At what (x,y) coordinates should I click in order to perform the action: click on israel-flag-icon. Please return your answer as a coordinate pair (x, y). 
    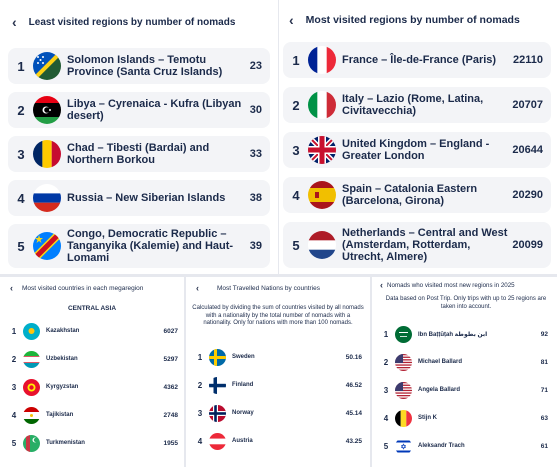
    Looking at the image, I should click on (403, 446).